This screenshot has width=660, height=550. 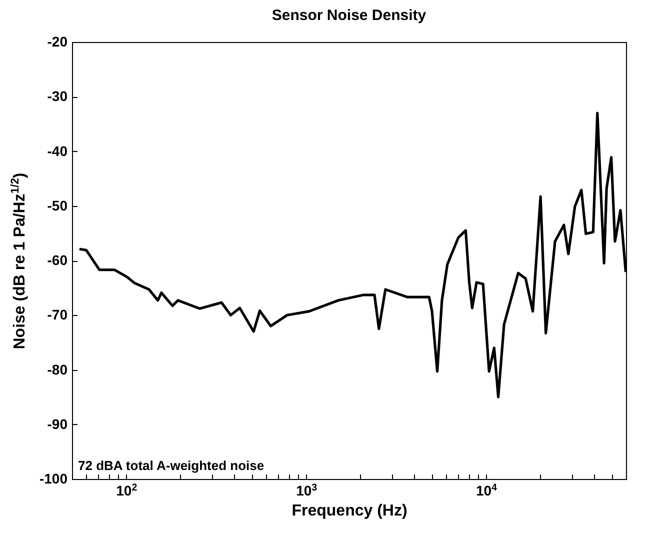 What do you see at coordinates (57, 96) in the screenshot?
I see `y-tick-label: -30` at bounding box center [57, 96].